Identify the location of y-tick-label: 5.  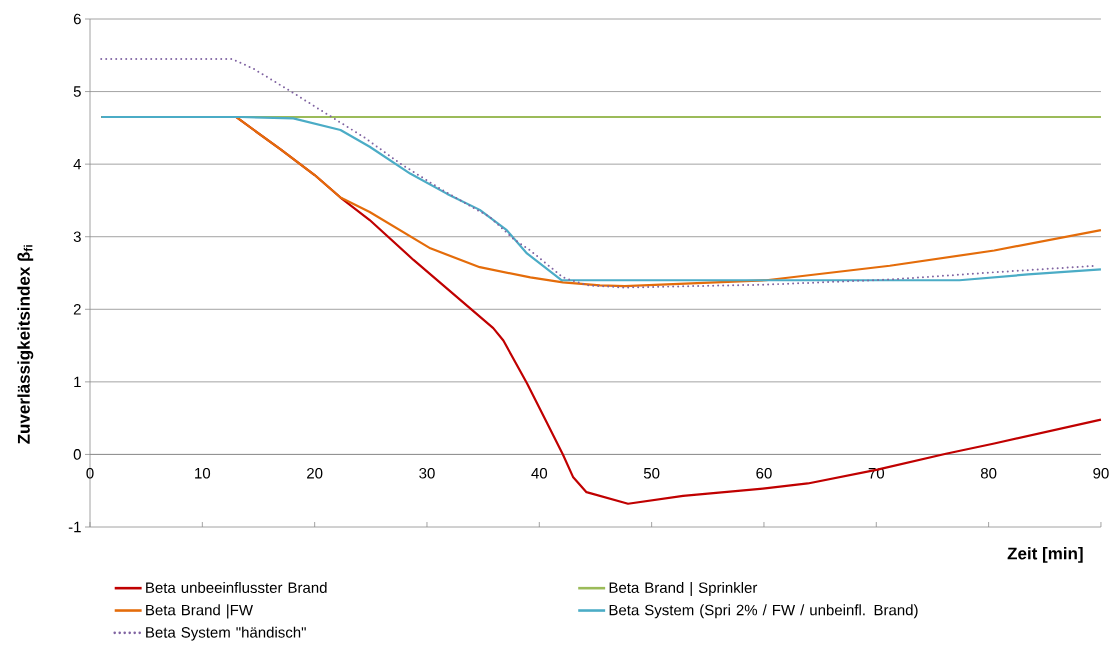
(77, 91).